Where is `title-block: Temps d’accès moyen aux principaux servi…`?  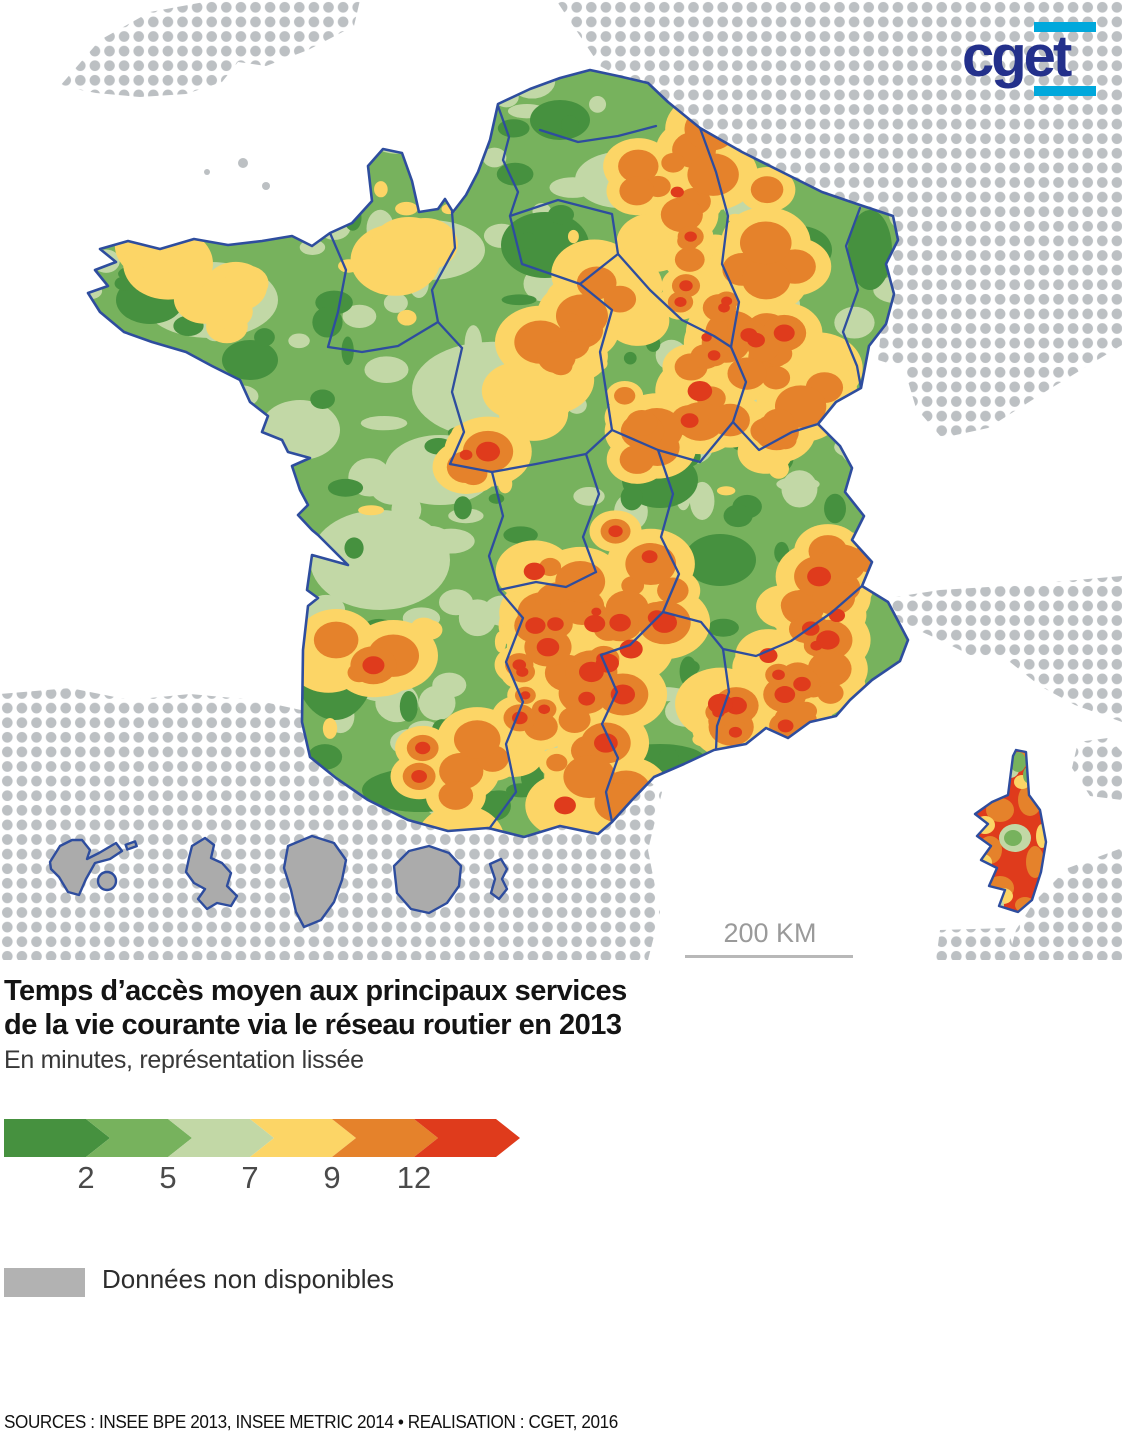 title-block: Temps d’accès moyen aux principaux servi… is located at coordinates (315, 1024).